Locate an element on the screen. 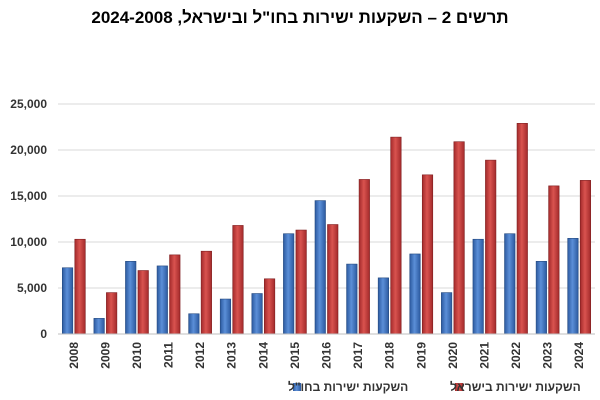  y-tick-label: 25,000 is located at coordinates (28, 104).